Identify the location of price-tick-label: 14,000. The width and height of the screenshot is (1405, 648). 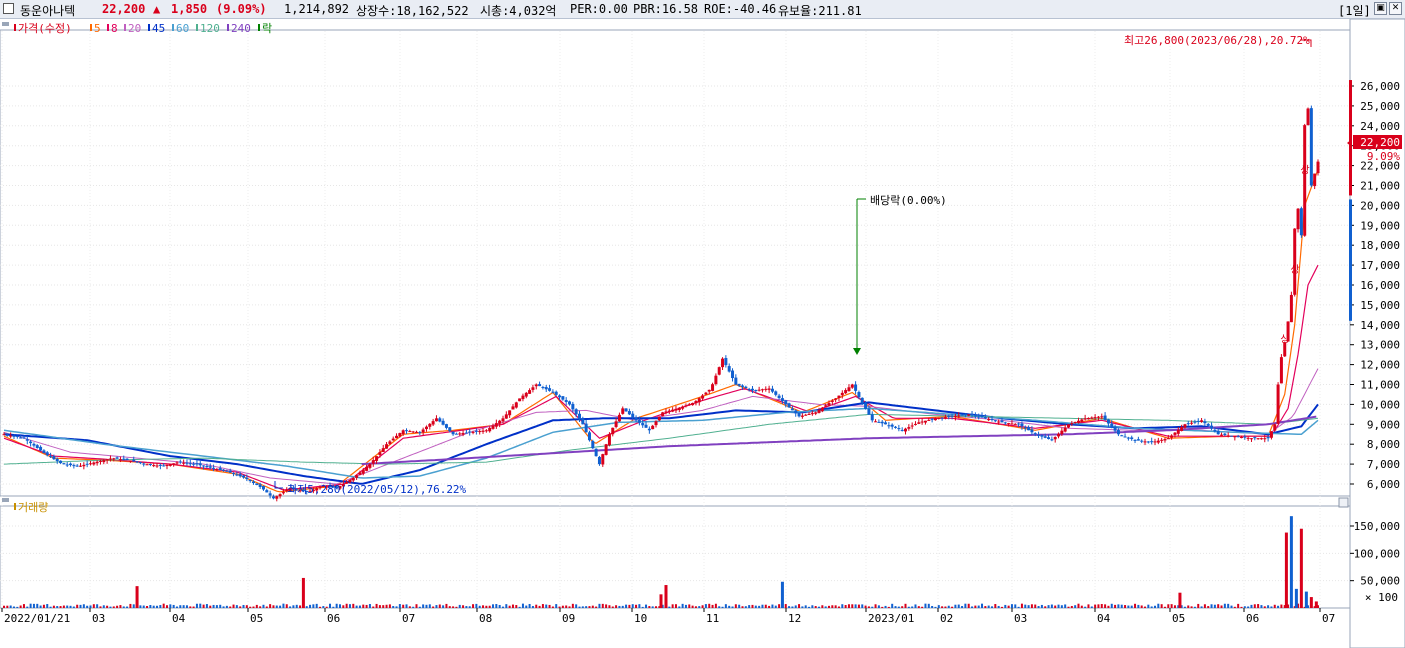
(1380, 325).